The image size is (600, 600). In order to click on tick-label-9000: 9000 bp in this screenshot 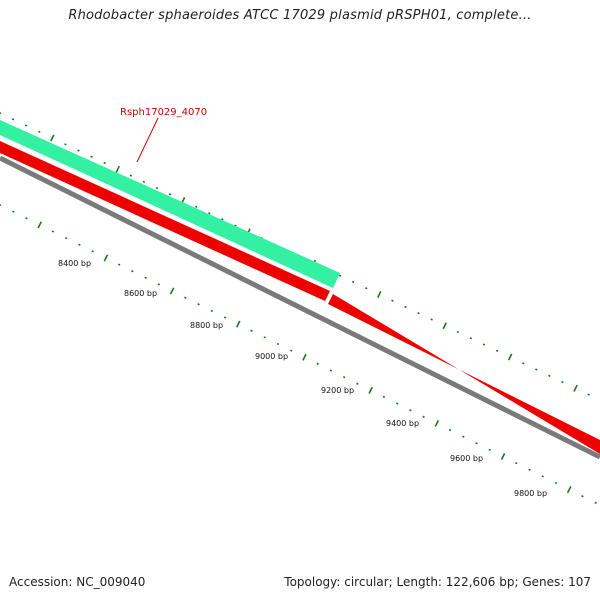, I will do `click(271, 356)`.